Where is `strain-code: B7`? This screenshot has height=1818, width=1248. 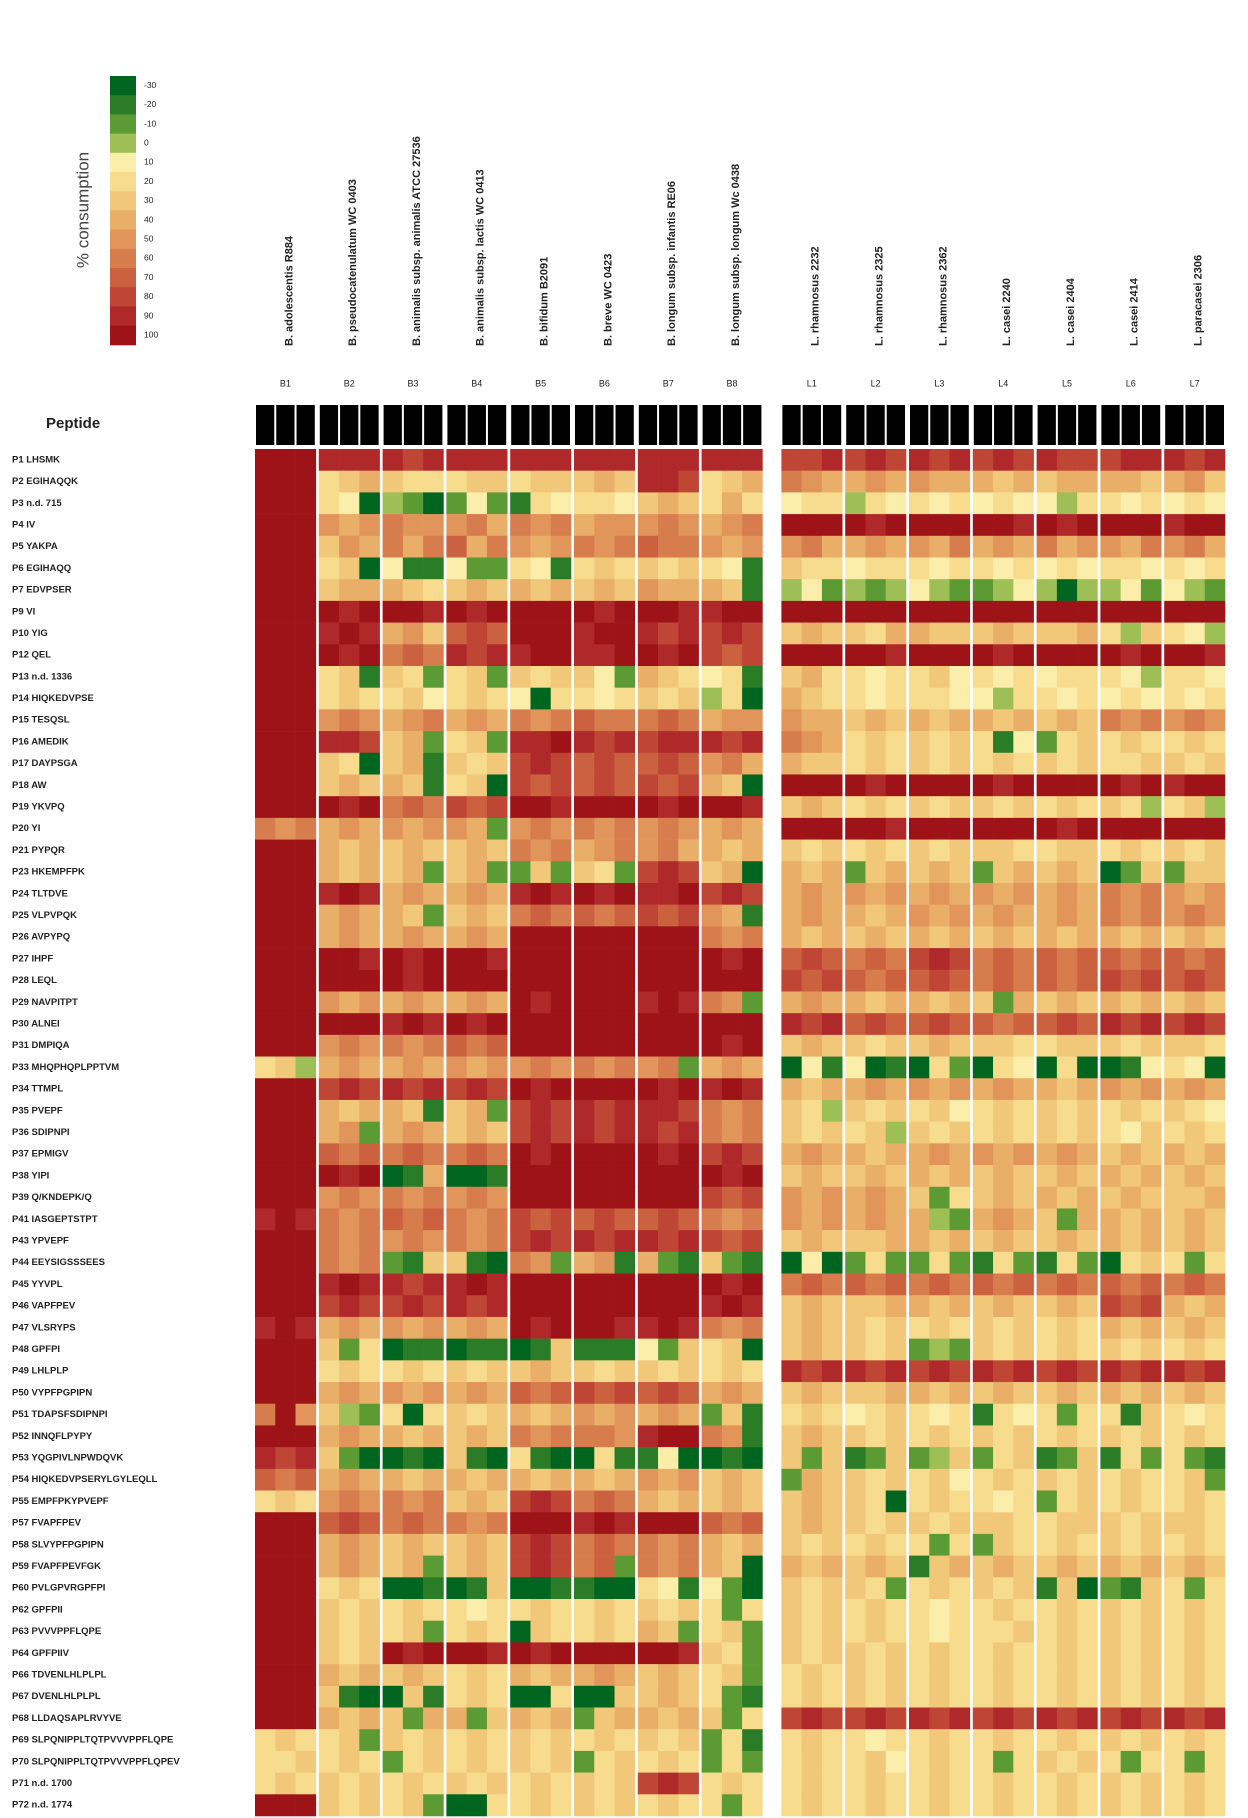 strain-code: B7 is located at coordinates (668, 383).